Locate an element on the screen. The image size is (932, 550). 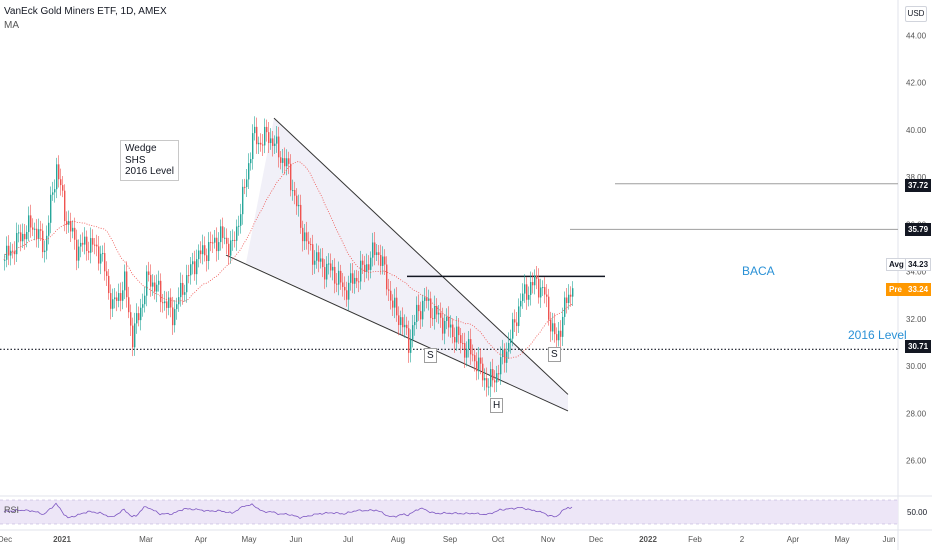
indicator-label-ma: MA is located at coordinates (11, 25).